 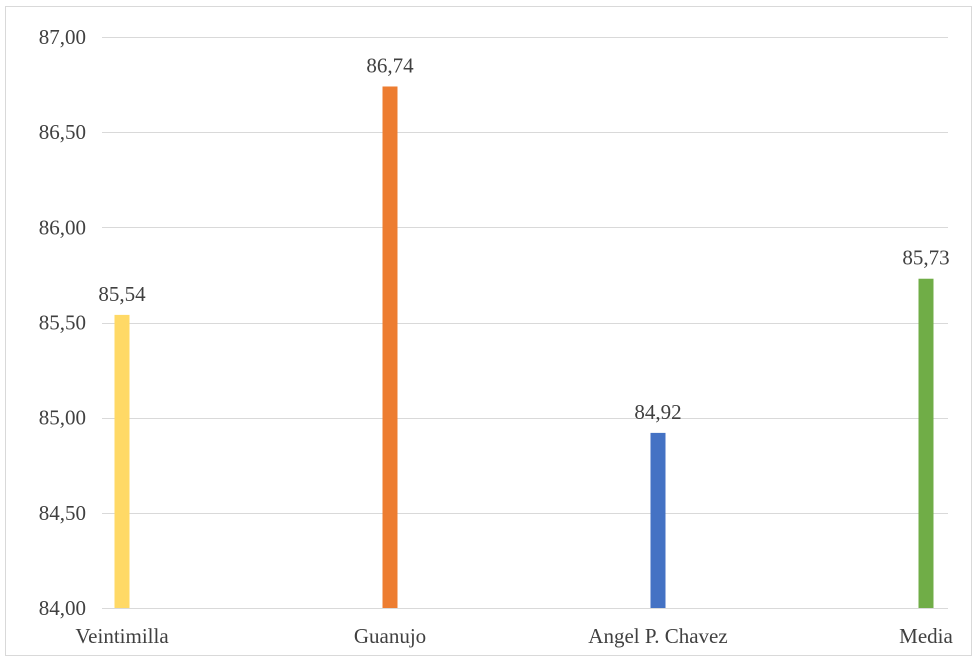 I want to click on x-tick-label: Veintimilla, so click(x=122, y=636).